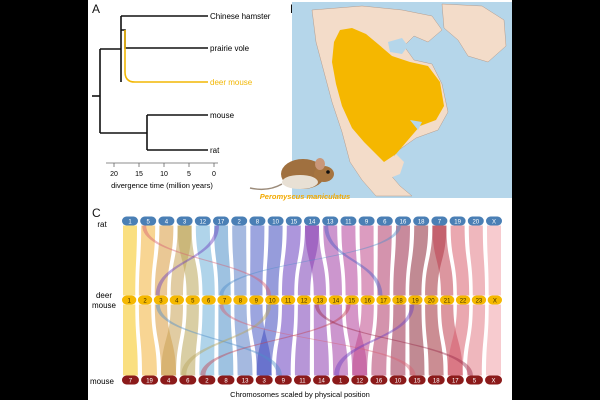 This screenshot has width=600, height=400. Describe the element at coordinates (383, 302) in the screenshot. I see `deer-chromosome-label: 17` at that location.